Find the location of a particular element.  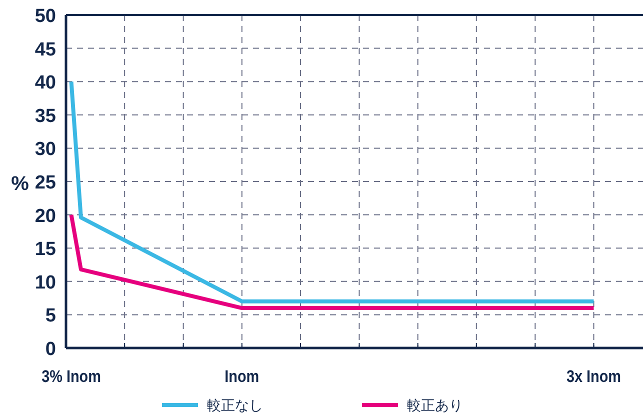

y-tick-label: 30 is located at coordinates (45, 149).